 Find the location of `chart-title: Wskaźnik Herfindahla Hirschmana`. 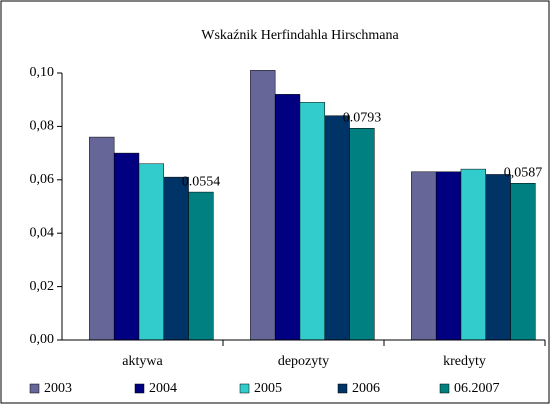

chart-title: Wskaźnik Herfindahla Hirschmana is located at coordinates (300, 35).